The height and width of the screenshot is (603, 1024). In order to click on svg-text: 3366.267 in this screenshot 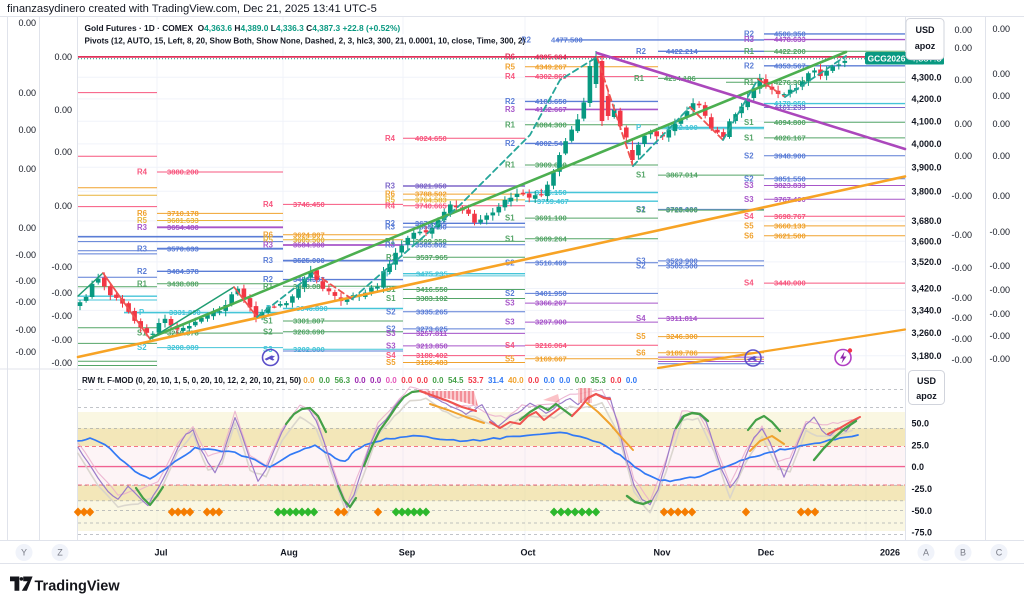, I will do `click(551, 303)`.